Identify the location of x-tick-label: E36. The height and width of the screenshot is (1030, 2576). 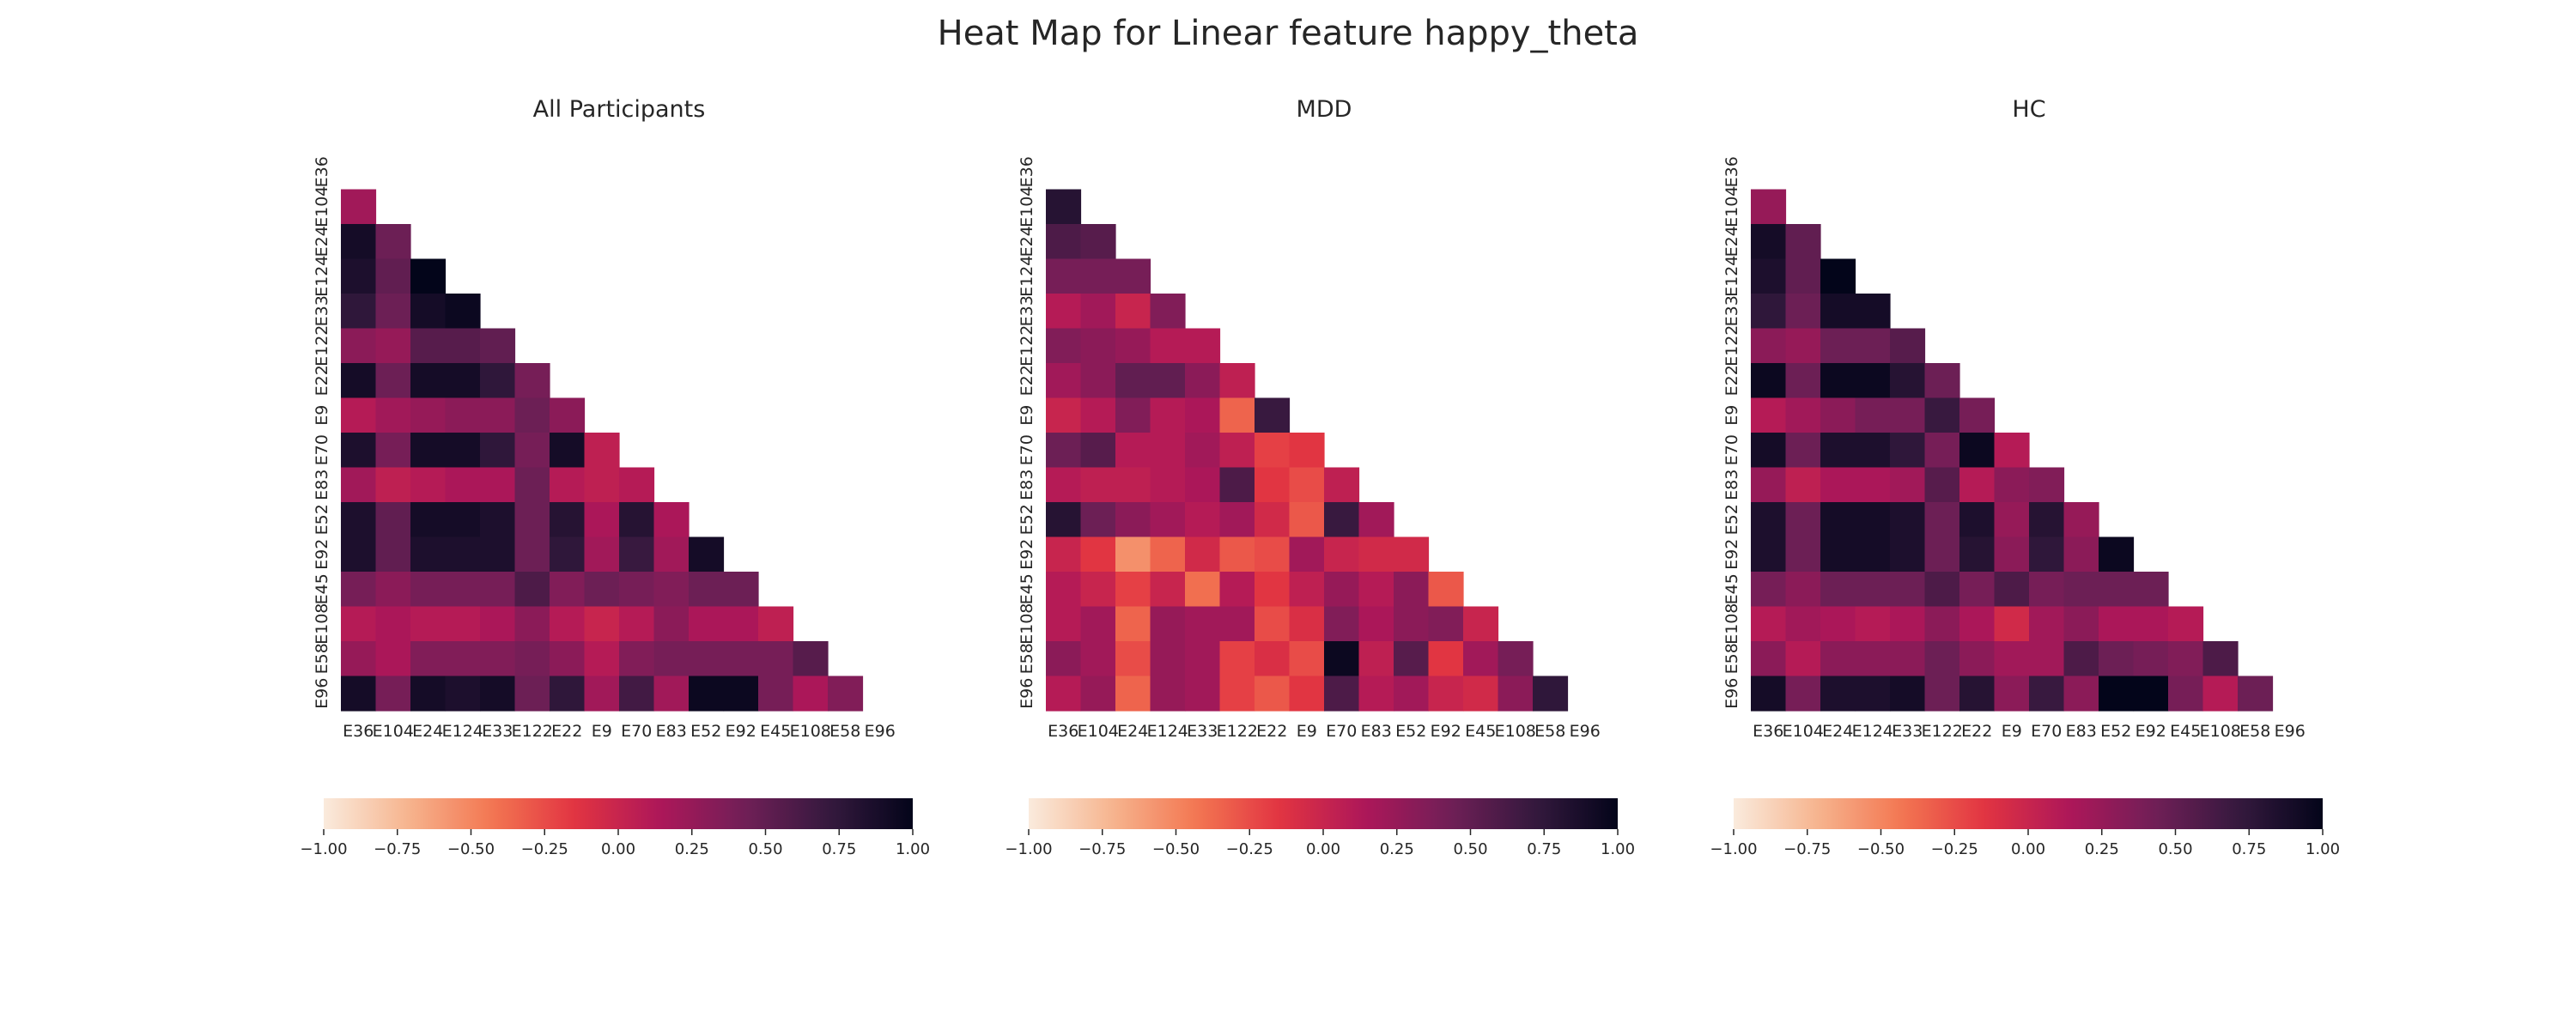
(1768, 731).